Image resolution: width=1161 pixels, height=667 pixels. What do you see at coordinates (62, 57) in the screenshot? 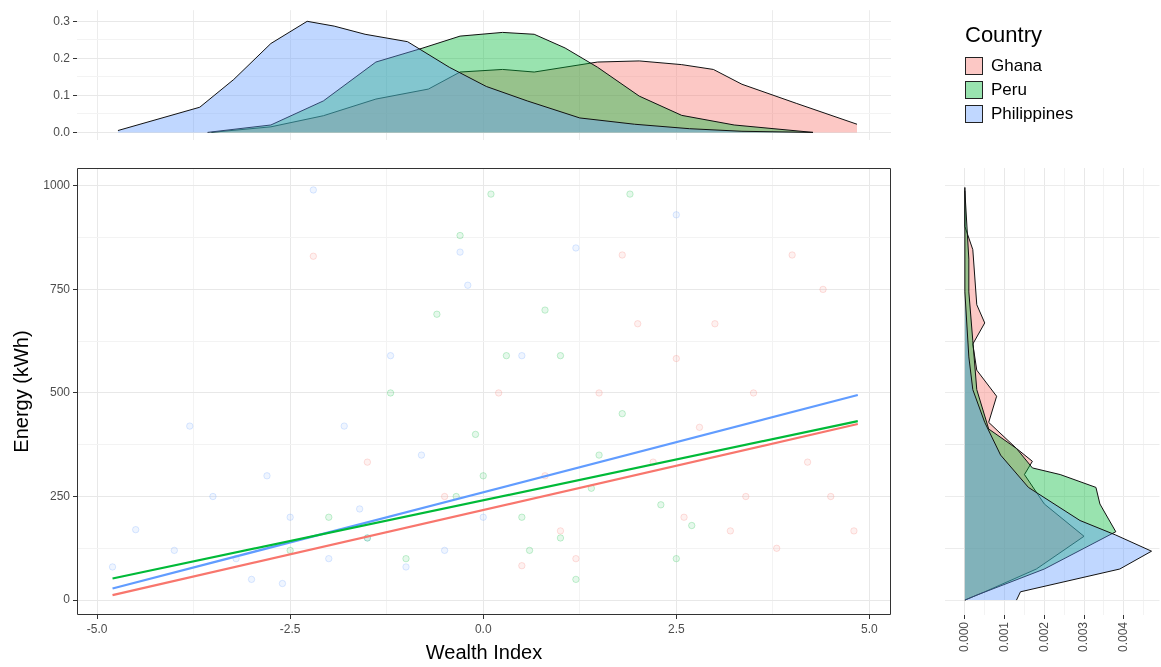
I see `y-tick-label: 0.2` at bounding box center [62, 57].